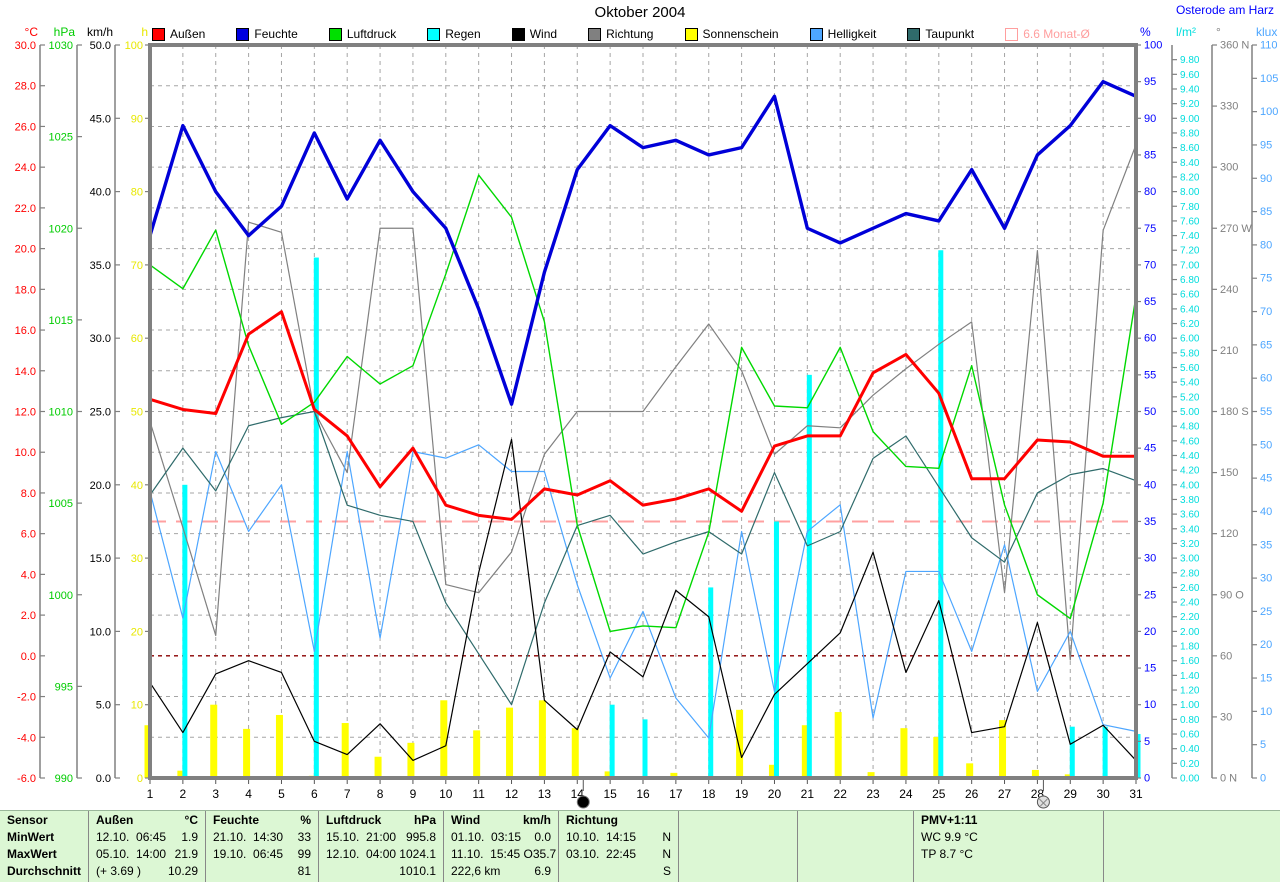 The image size is (1280, 882). Describe the element at coordinates (381, 820) in the screenshot. I see `table-cell: Luftdruck hPa` at that location.